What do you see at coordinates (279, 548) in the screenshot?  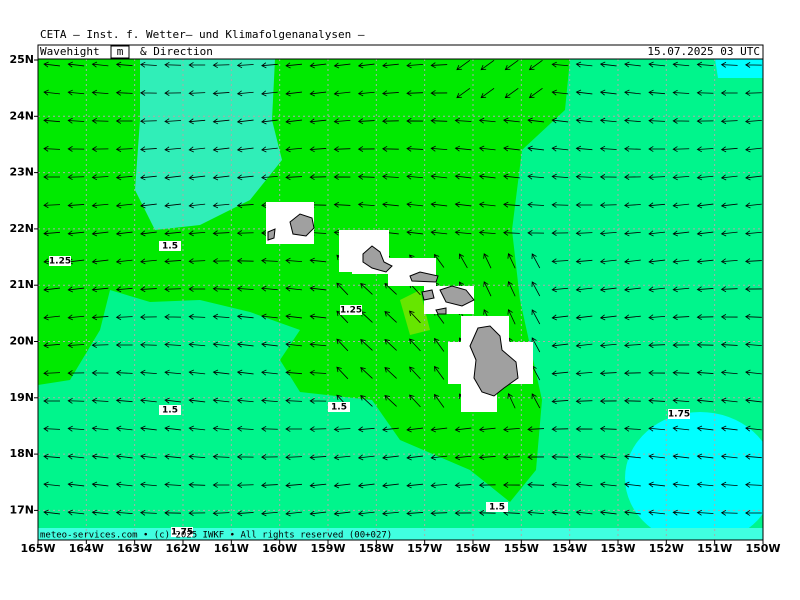 I see `lon-label: 160W` at bounding box center [279, 548].